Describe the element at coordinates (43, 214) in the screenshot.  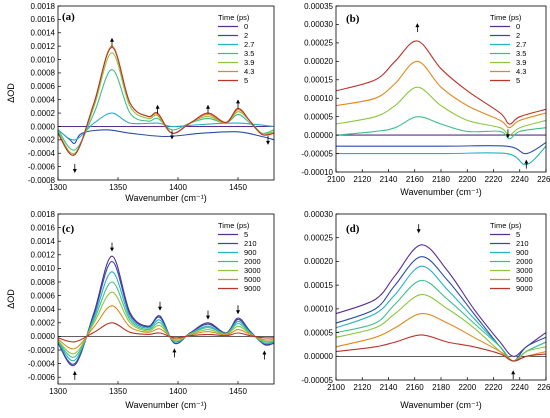
I see `y-tick-label: 0.0018` at that location.